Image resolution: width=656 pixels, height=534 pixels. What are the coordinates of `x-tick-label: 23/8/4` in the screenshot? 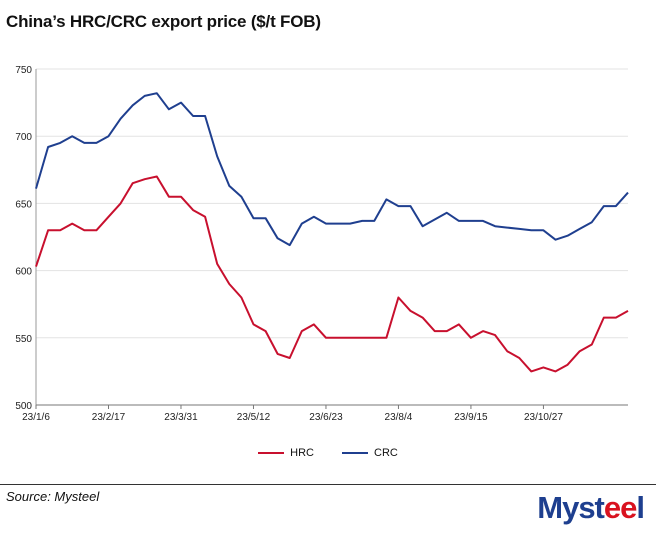 It's located at (399, 417).